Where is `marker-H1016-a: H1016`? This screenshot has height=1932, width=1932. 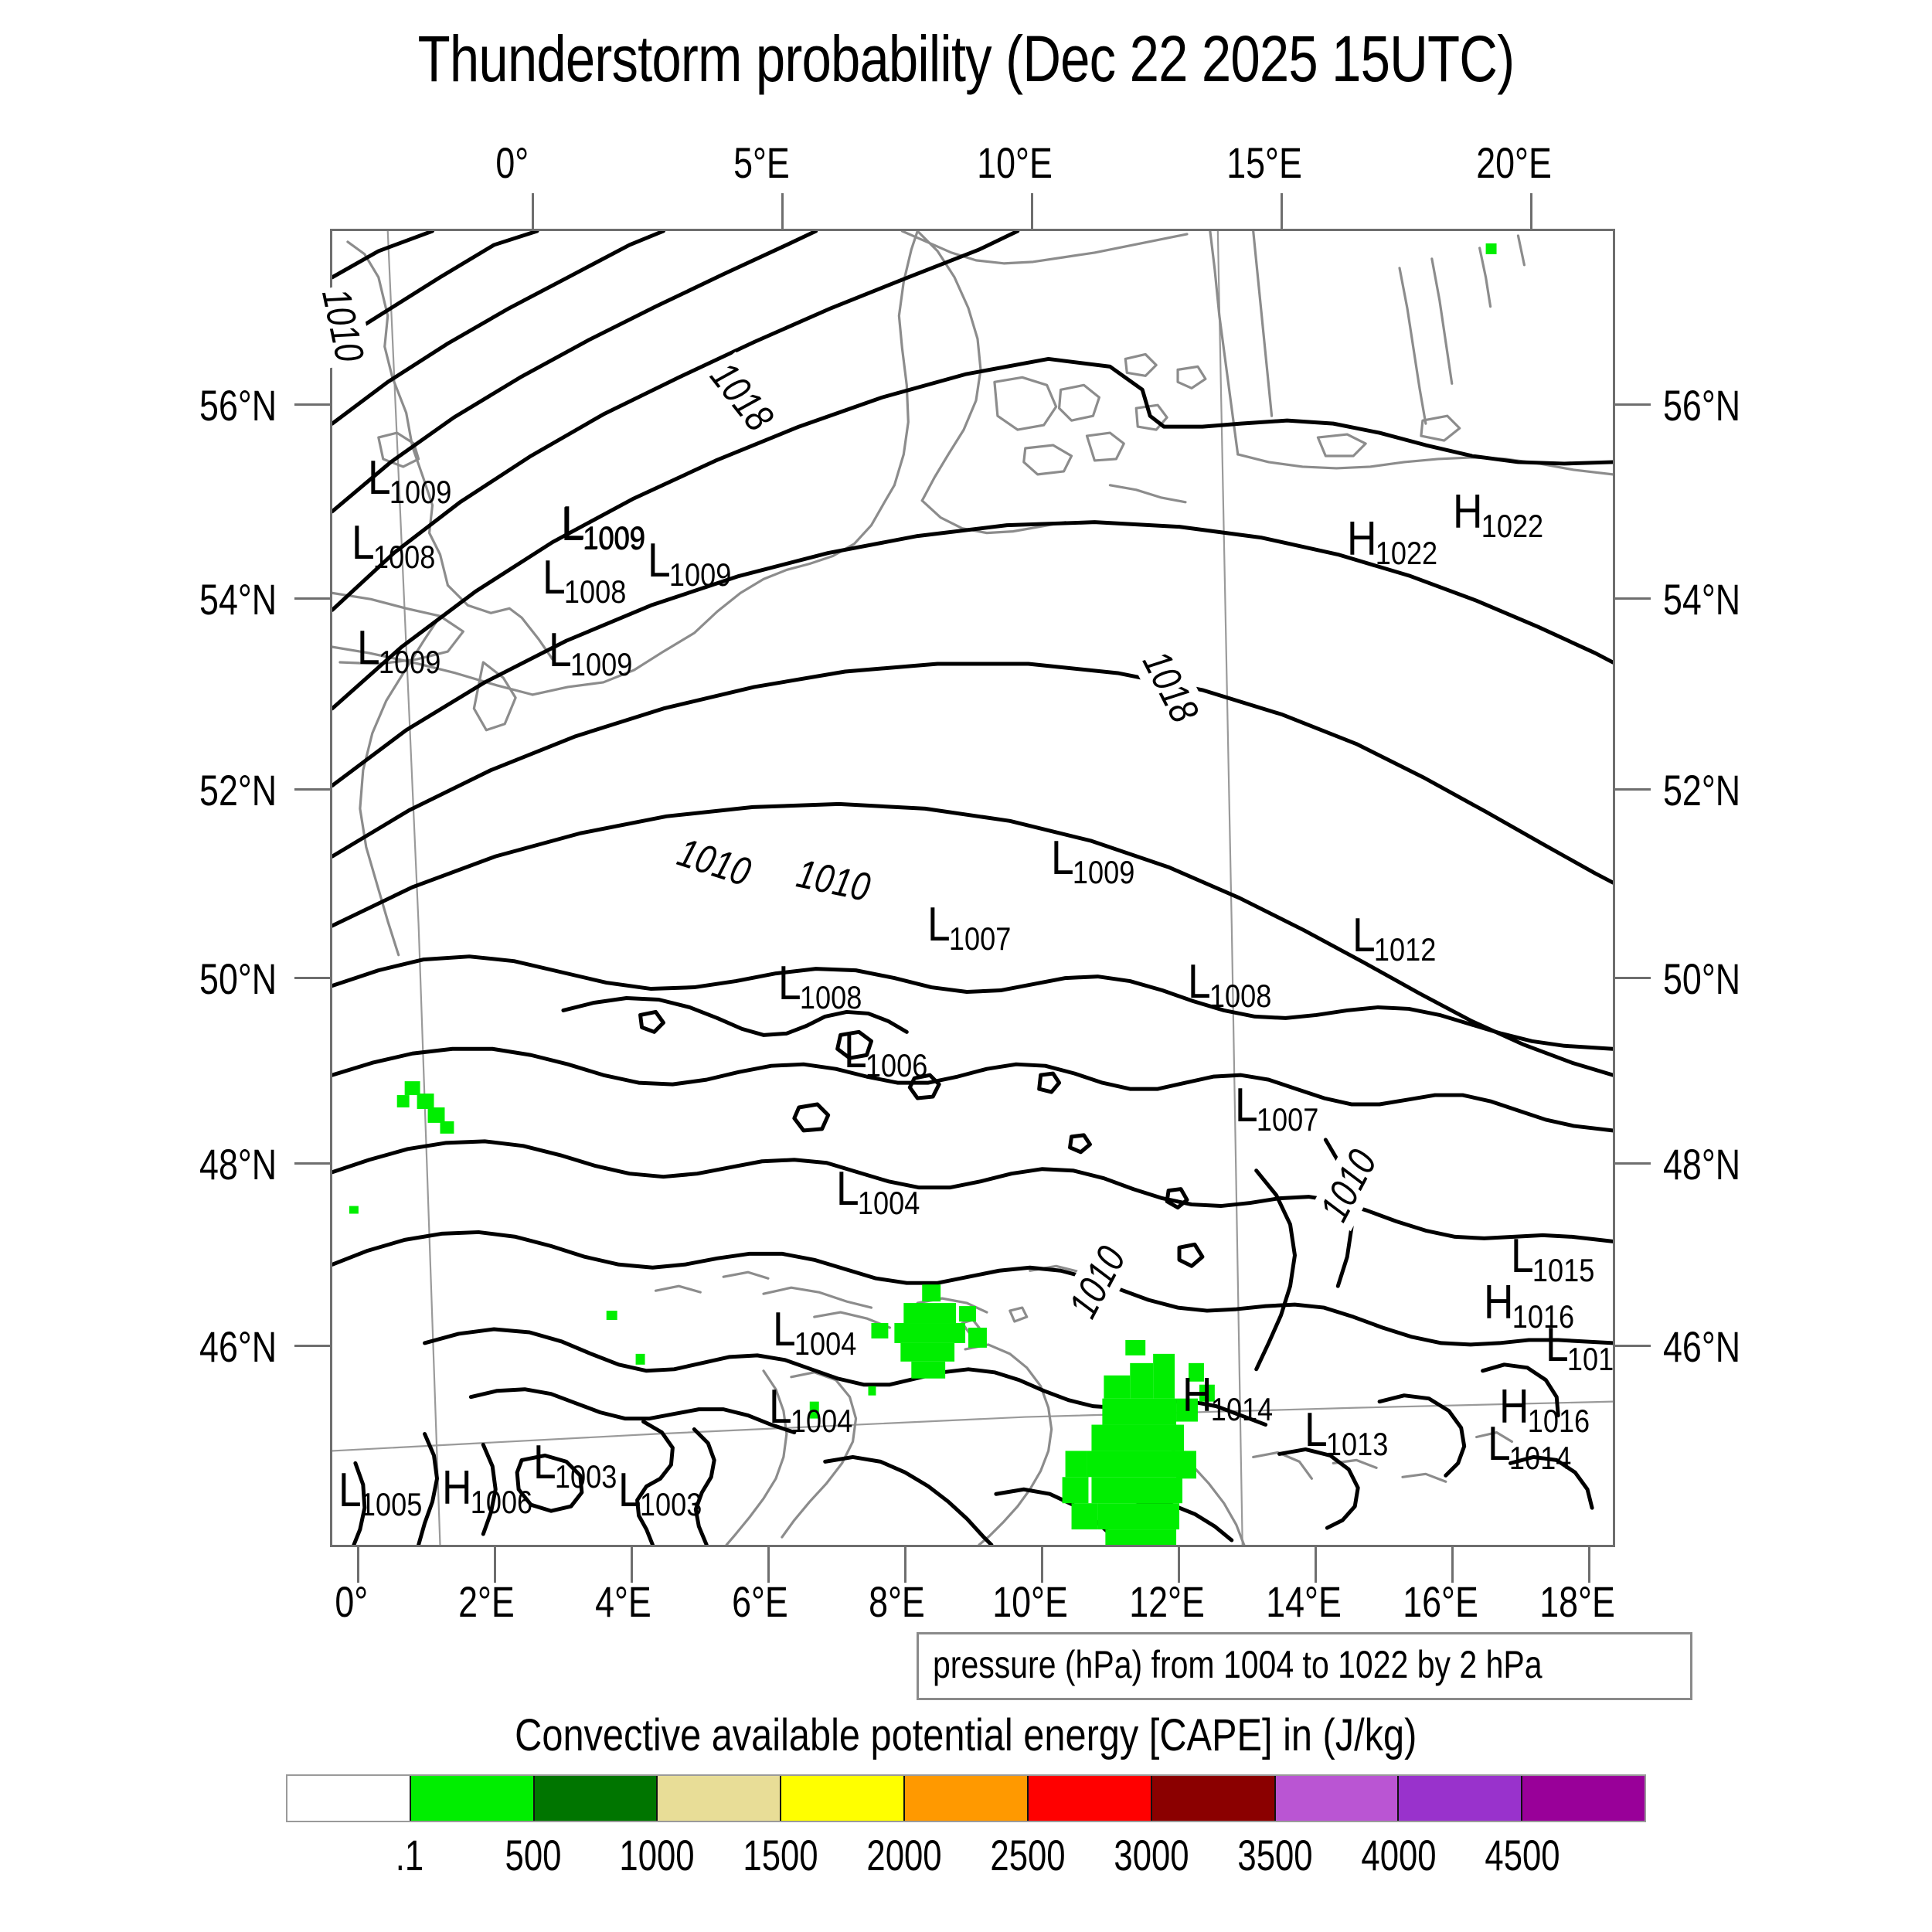
marker-H1016-a: H1016 is located at coordinates (1530, 1305).